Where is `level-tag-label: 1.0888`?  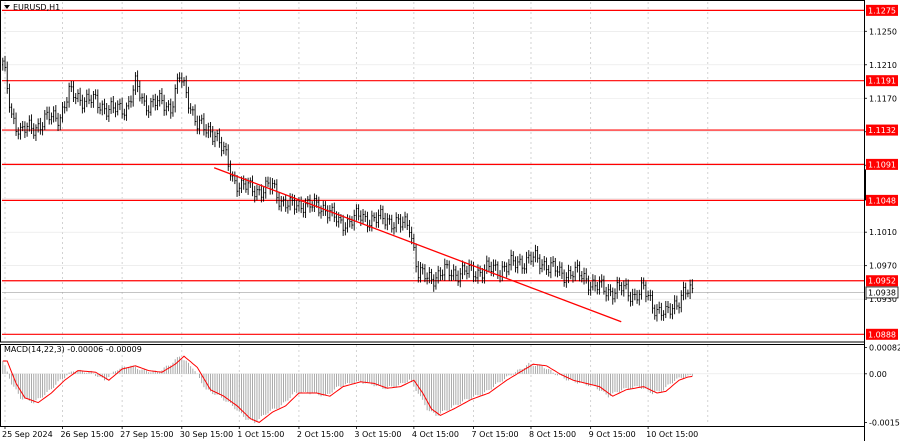
level-tag-label: 1.0888 is located at coordinates (882, 334).